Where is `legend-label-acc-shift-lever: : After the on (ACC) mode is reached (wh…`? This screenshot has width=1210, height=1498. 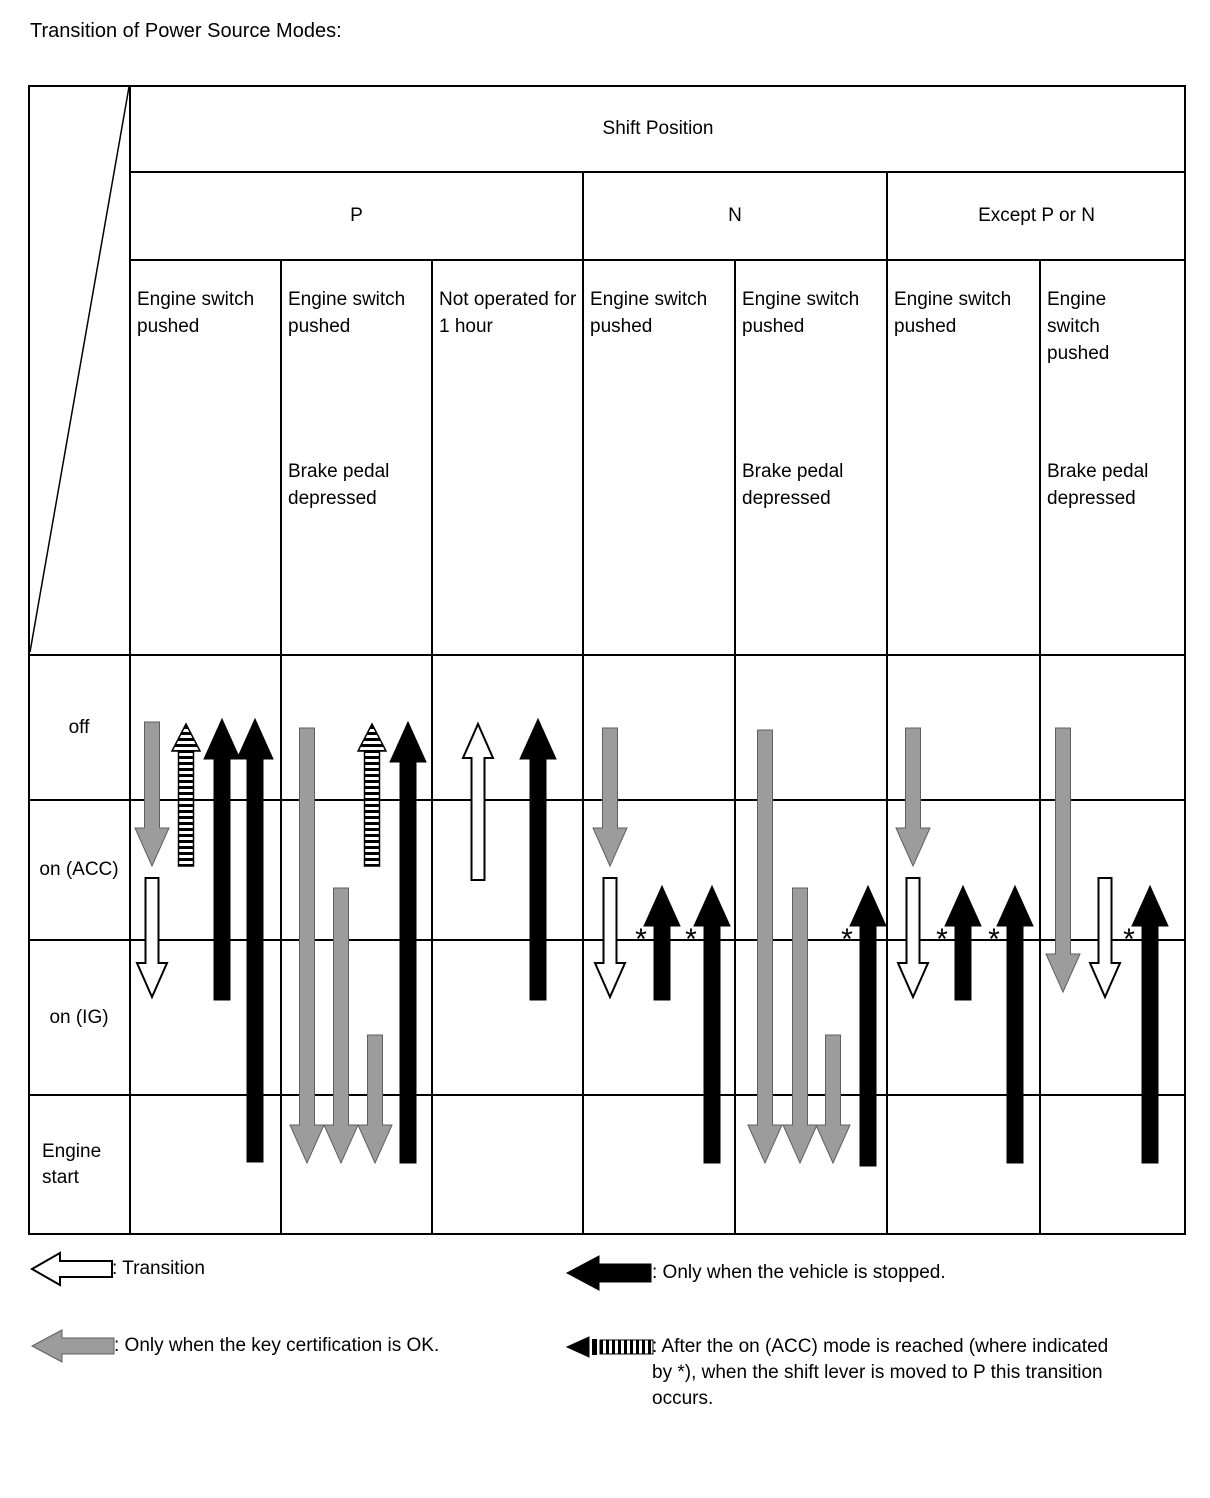
legend-label-acc-shift-lever: : After the on (ACC) mode is reached (wh… is located at coordinates (880, 1372).